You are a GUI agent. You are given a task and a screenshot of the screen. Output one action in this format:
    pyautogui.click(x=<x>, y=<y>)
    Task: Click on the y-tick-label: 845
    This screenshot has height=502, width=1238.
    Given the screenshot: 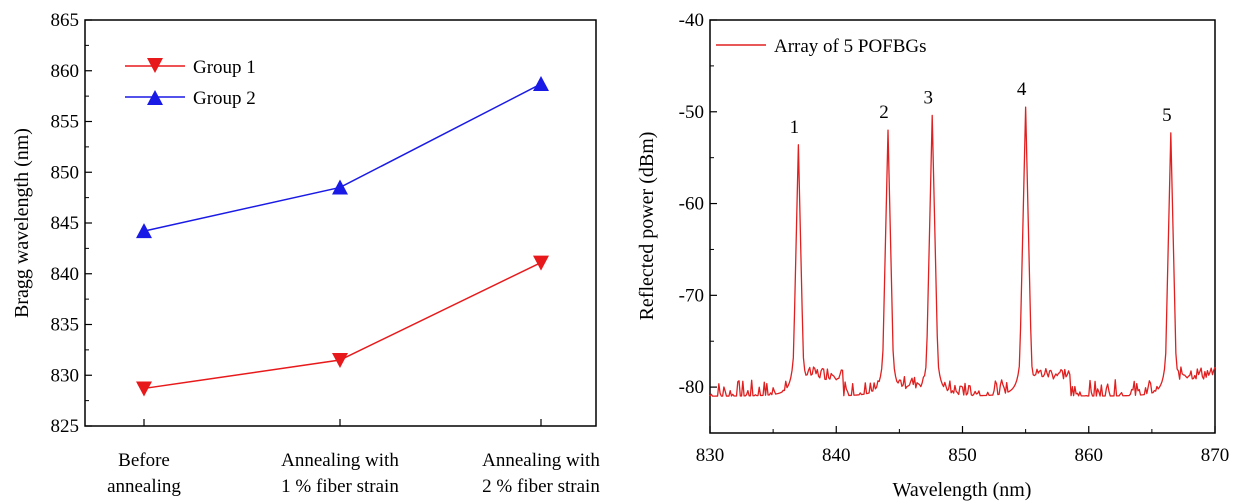 What is the action you would take?
    pyautogui.click(x=65, y=223)
    